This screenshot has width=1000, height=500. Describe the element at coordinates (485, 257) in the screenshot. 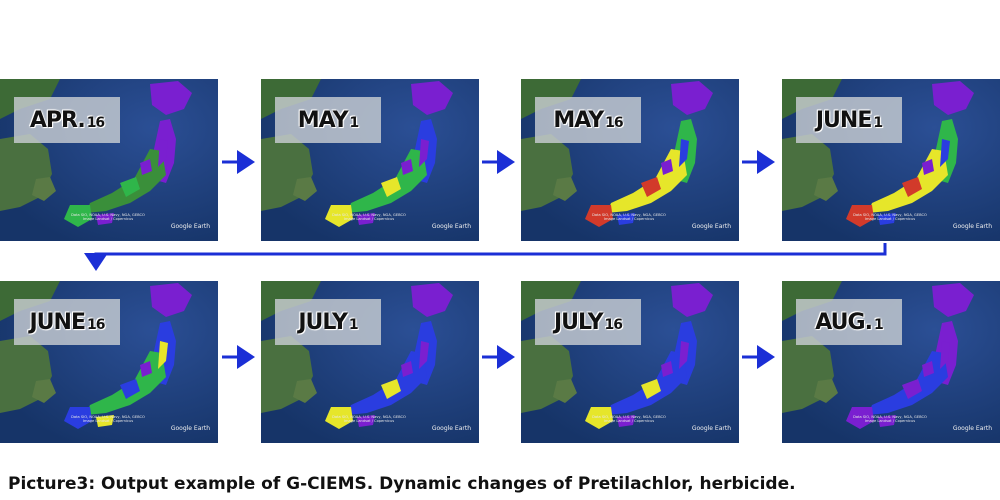

I see `arrow-wrap` at that location.